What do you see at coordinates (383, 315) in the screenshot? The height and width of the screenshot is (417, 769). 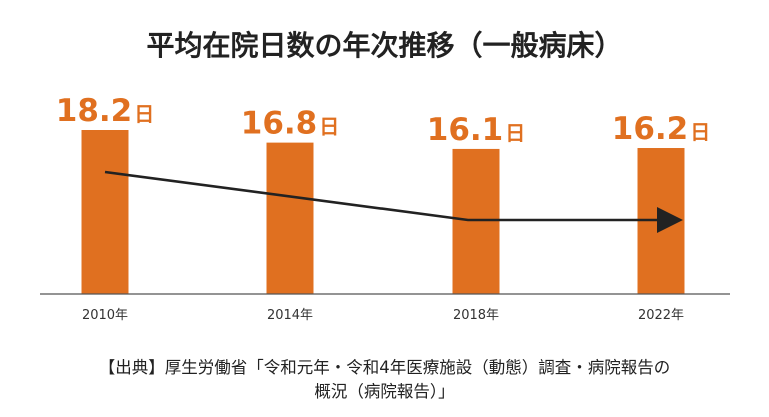 I see `x-axis-ticks: 2010年 2014年 2018年 2022年` at bounding box center [383, 315].